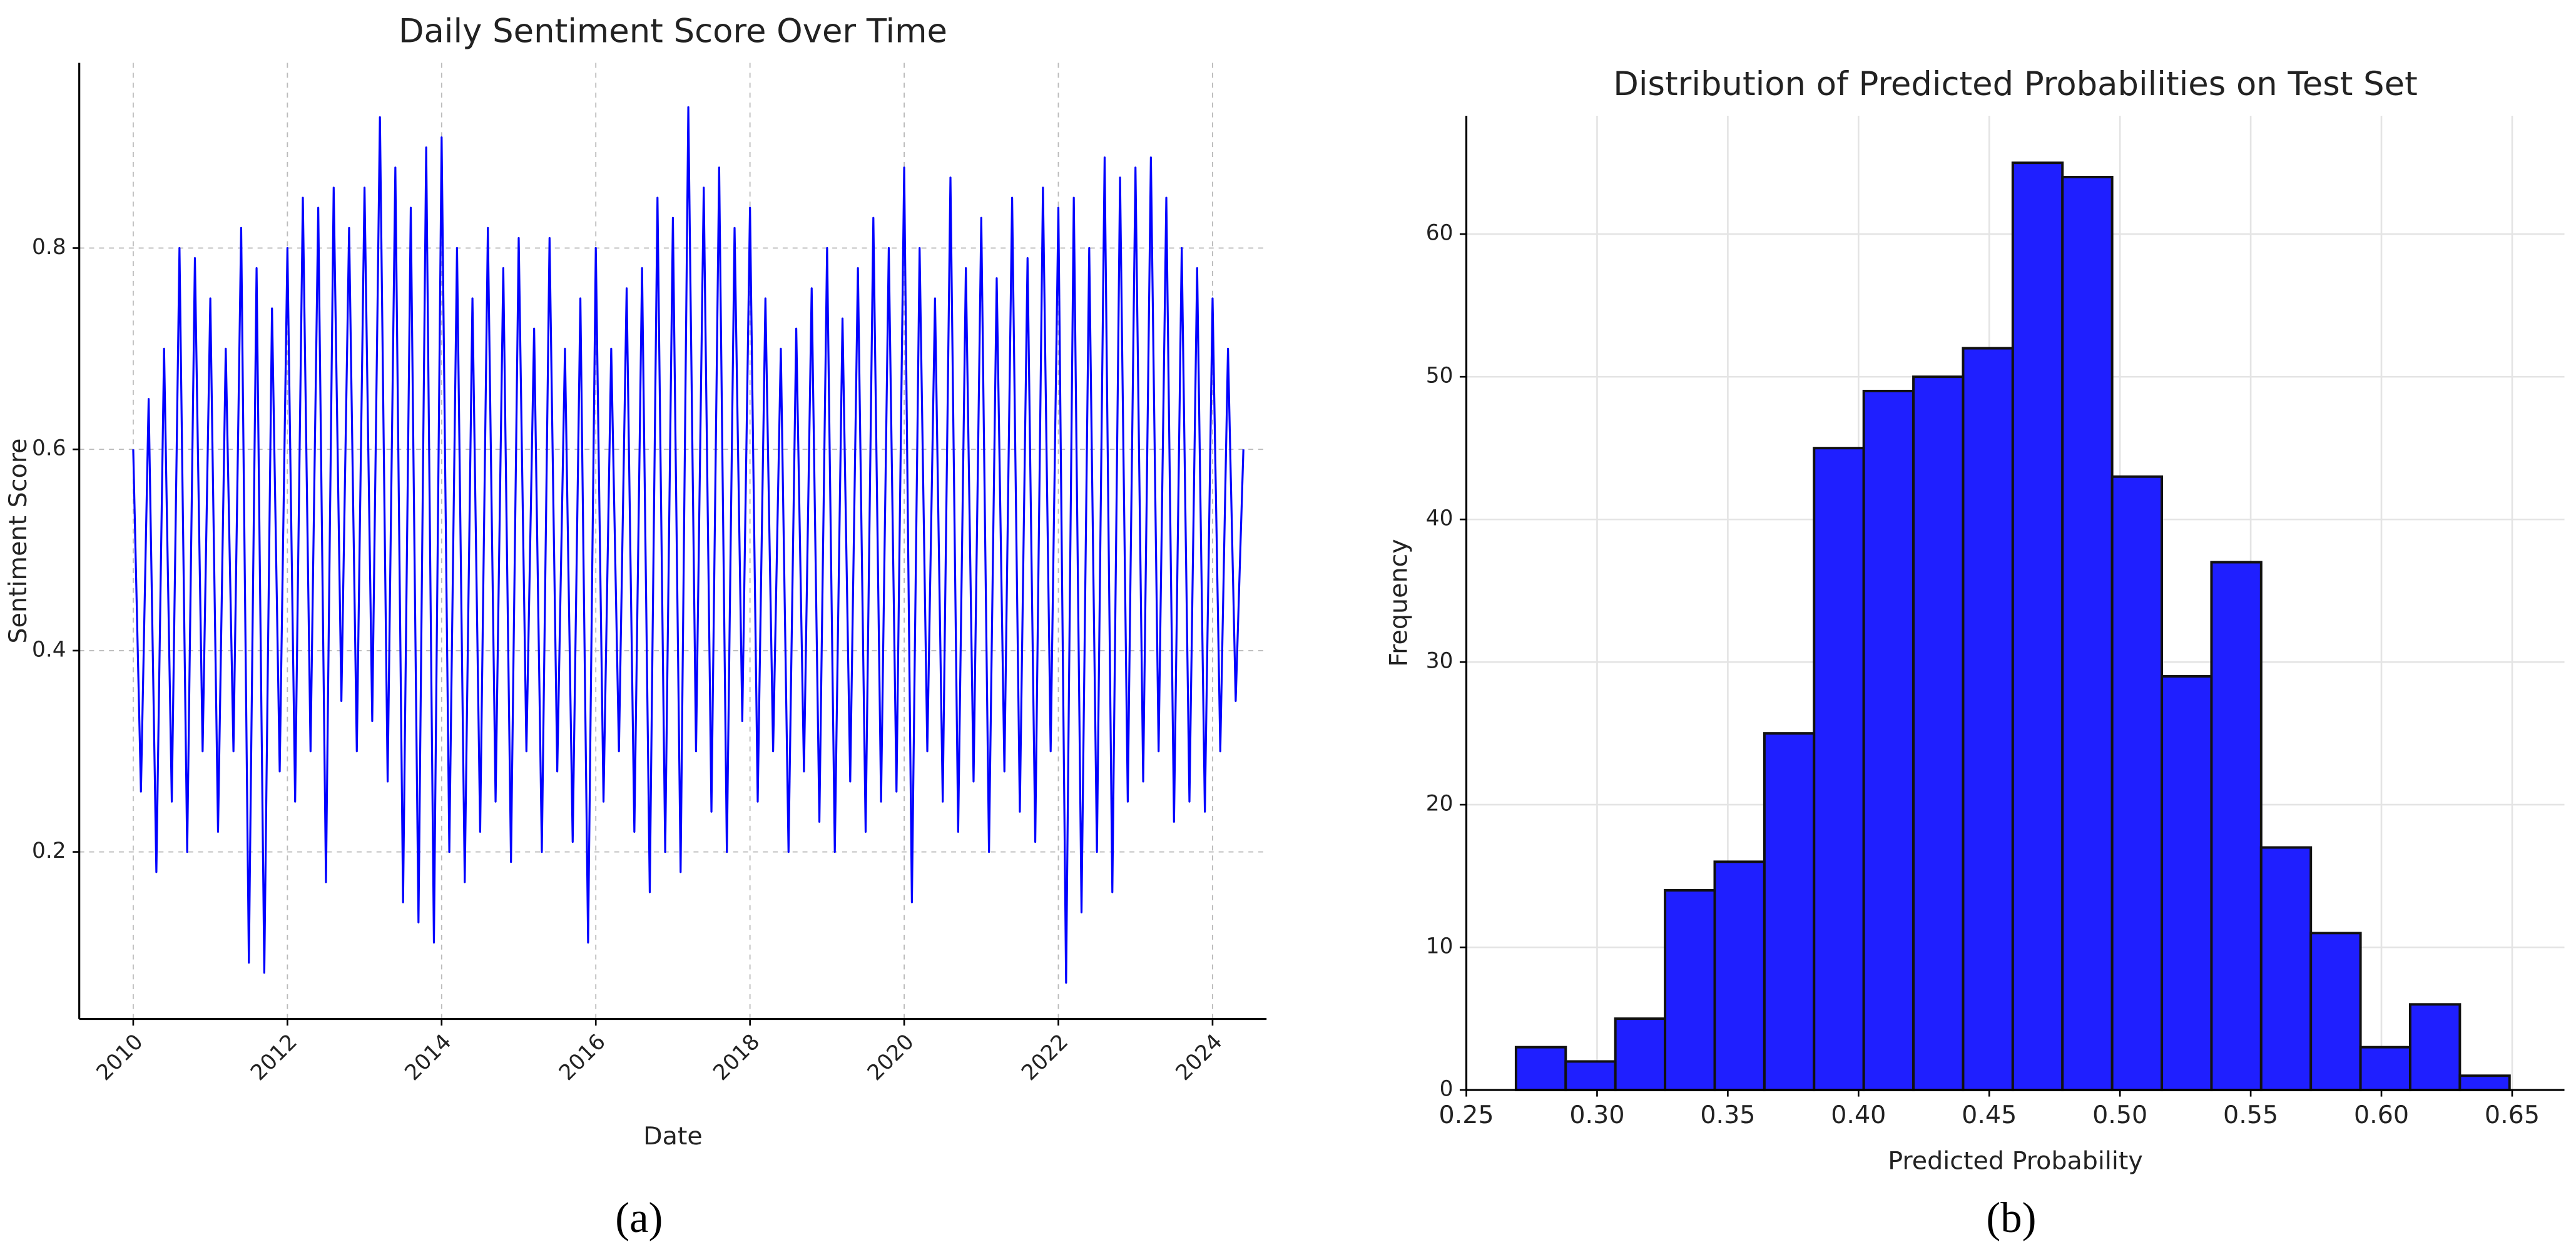 The width and height of the screenshot is (2576, 1247). I want to click on y-axis-label: Sentiment Score, so click(18, 541).